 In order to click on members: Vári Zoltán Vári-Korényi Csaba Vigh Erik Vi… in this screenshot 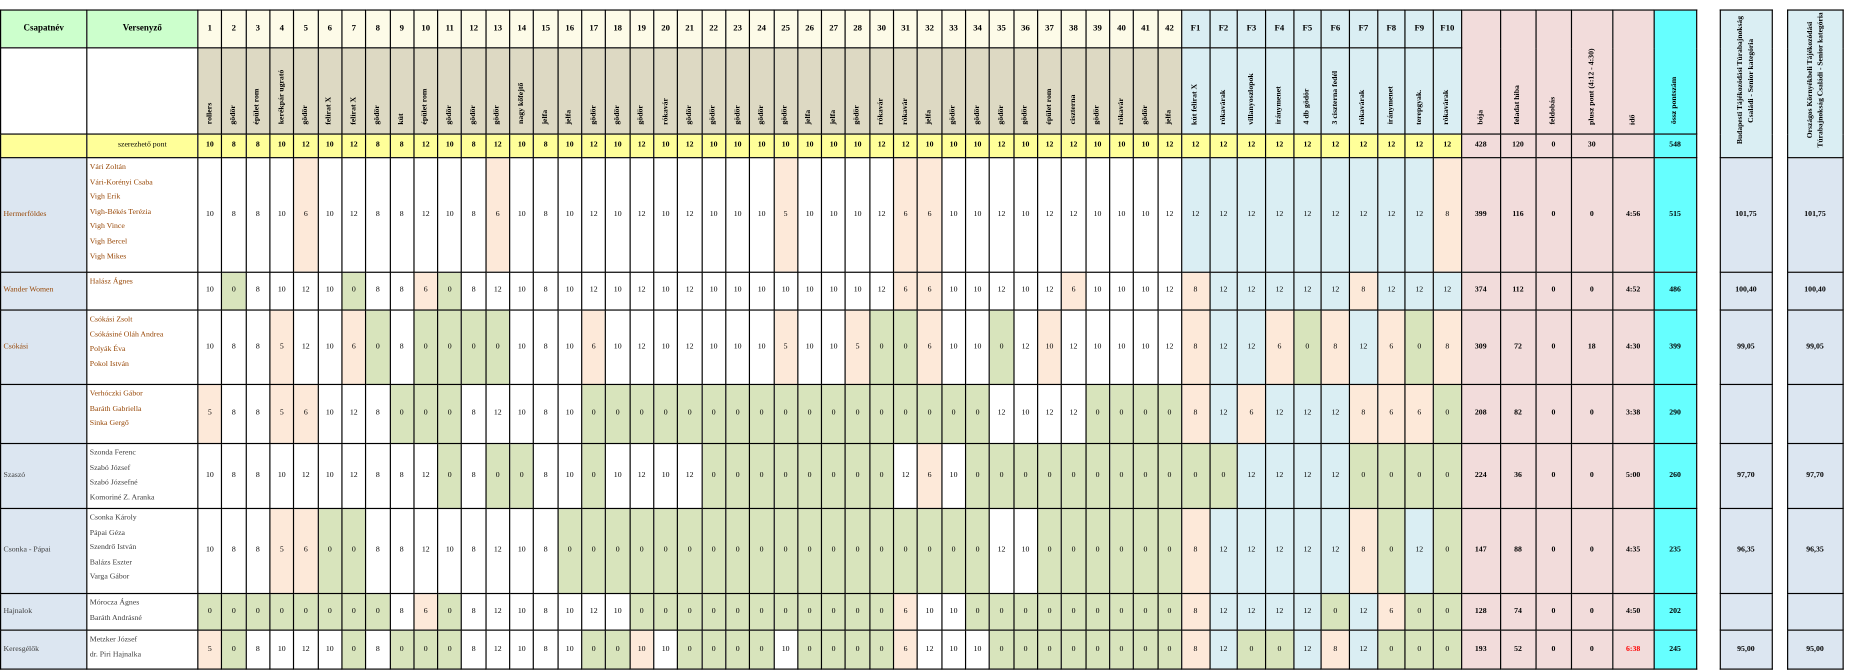, I will do `click(142, 215)`.